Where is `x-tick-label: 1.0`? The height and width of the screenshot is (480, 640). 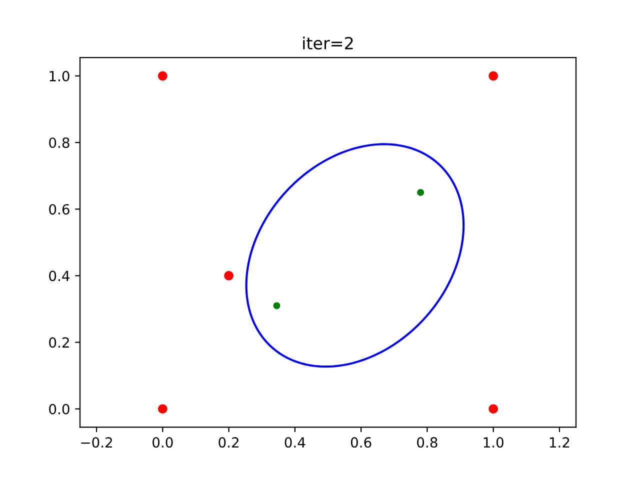
x-tick-label: 1.0 is located at coordinates (494, 442).